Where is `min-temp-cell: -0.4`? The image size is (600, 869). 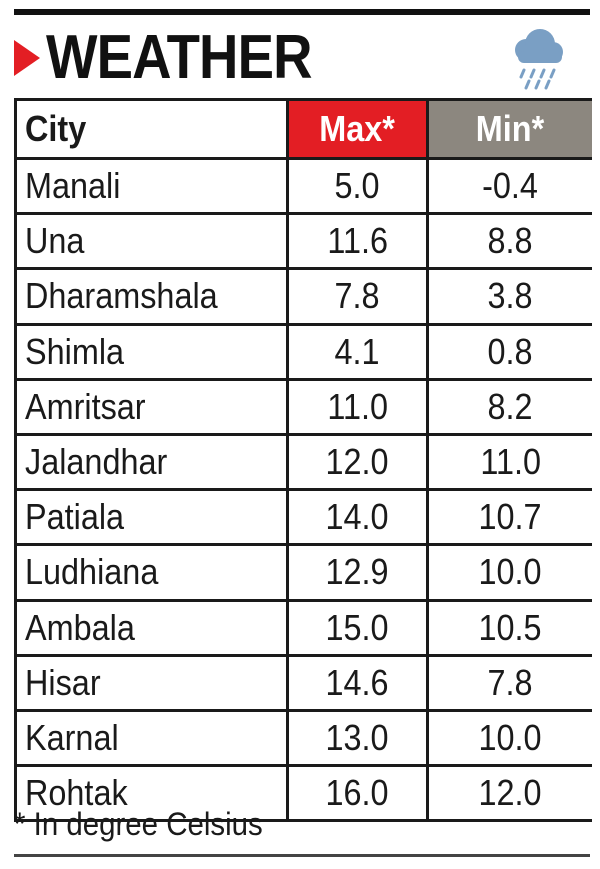
min-temp-cell: -0.4 is located at coordinates (509, 186).